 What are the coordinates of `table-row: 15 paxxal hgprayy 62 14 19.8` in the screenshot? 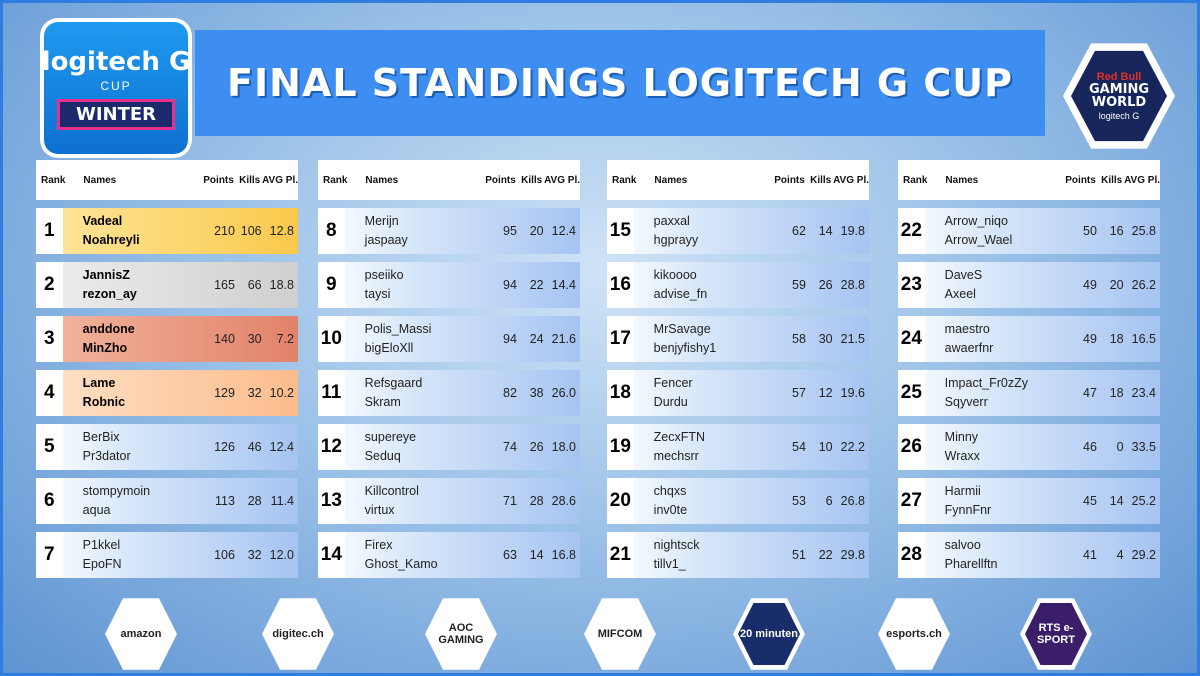 It's located at (738, 231).